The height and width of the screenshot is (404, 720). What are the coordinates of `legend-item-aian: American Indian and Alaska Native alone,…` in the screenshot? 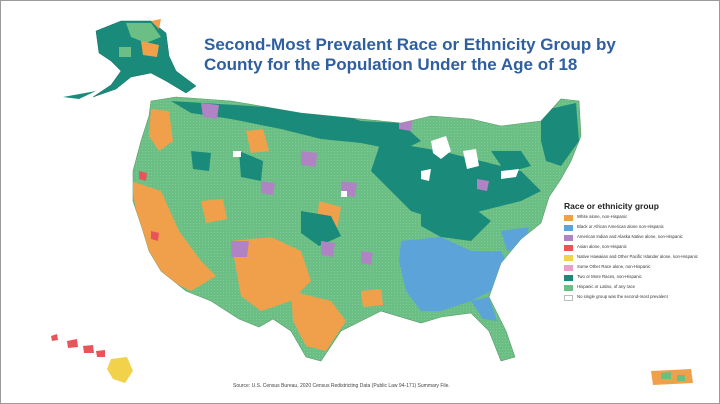 It's located at (639, 237).